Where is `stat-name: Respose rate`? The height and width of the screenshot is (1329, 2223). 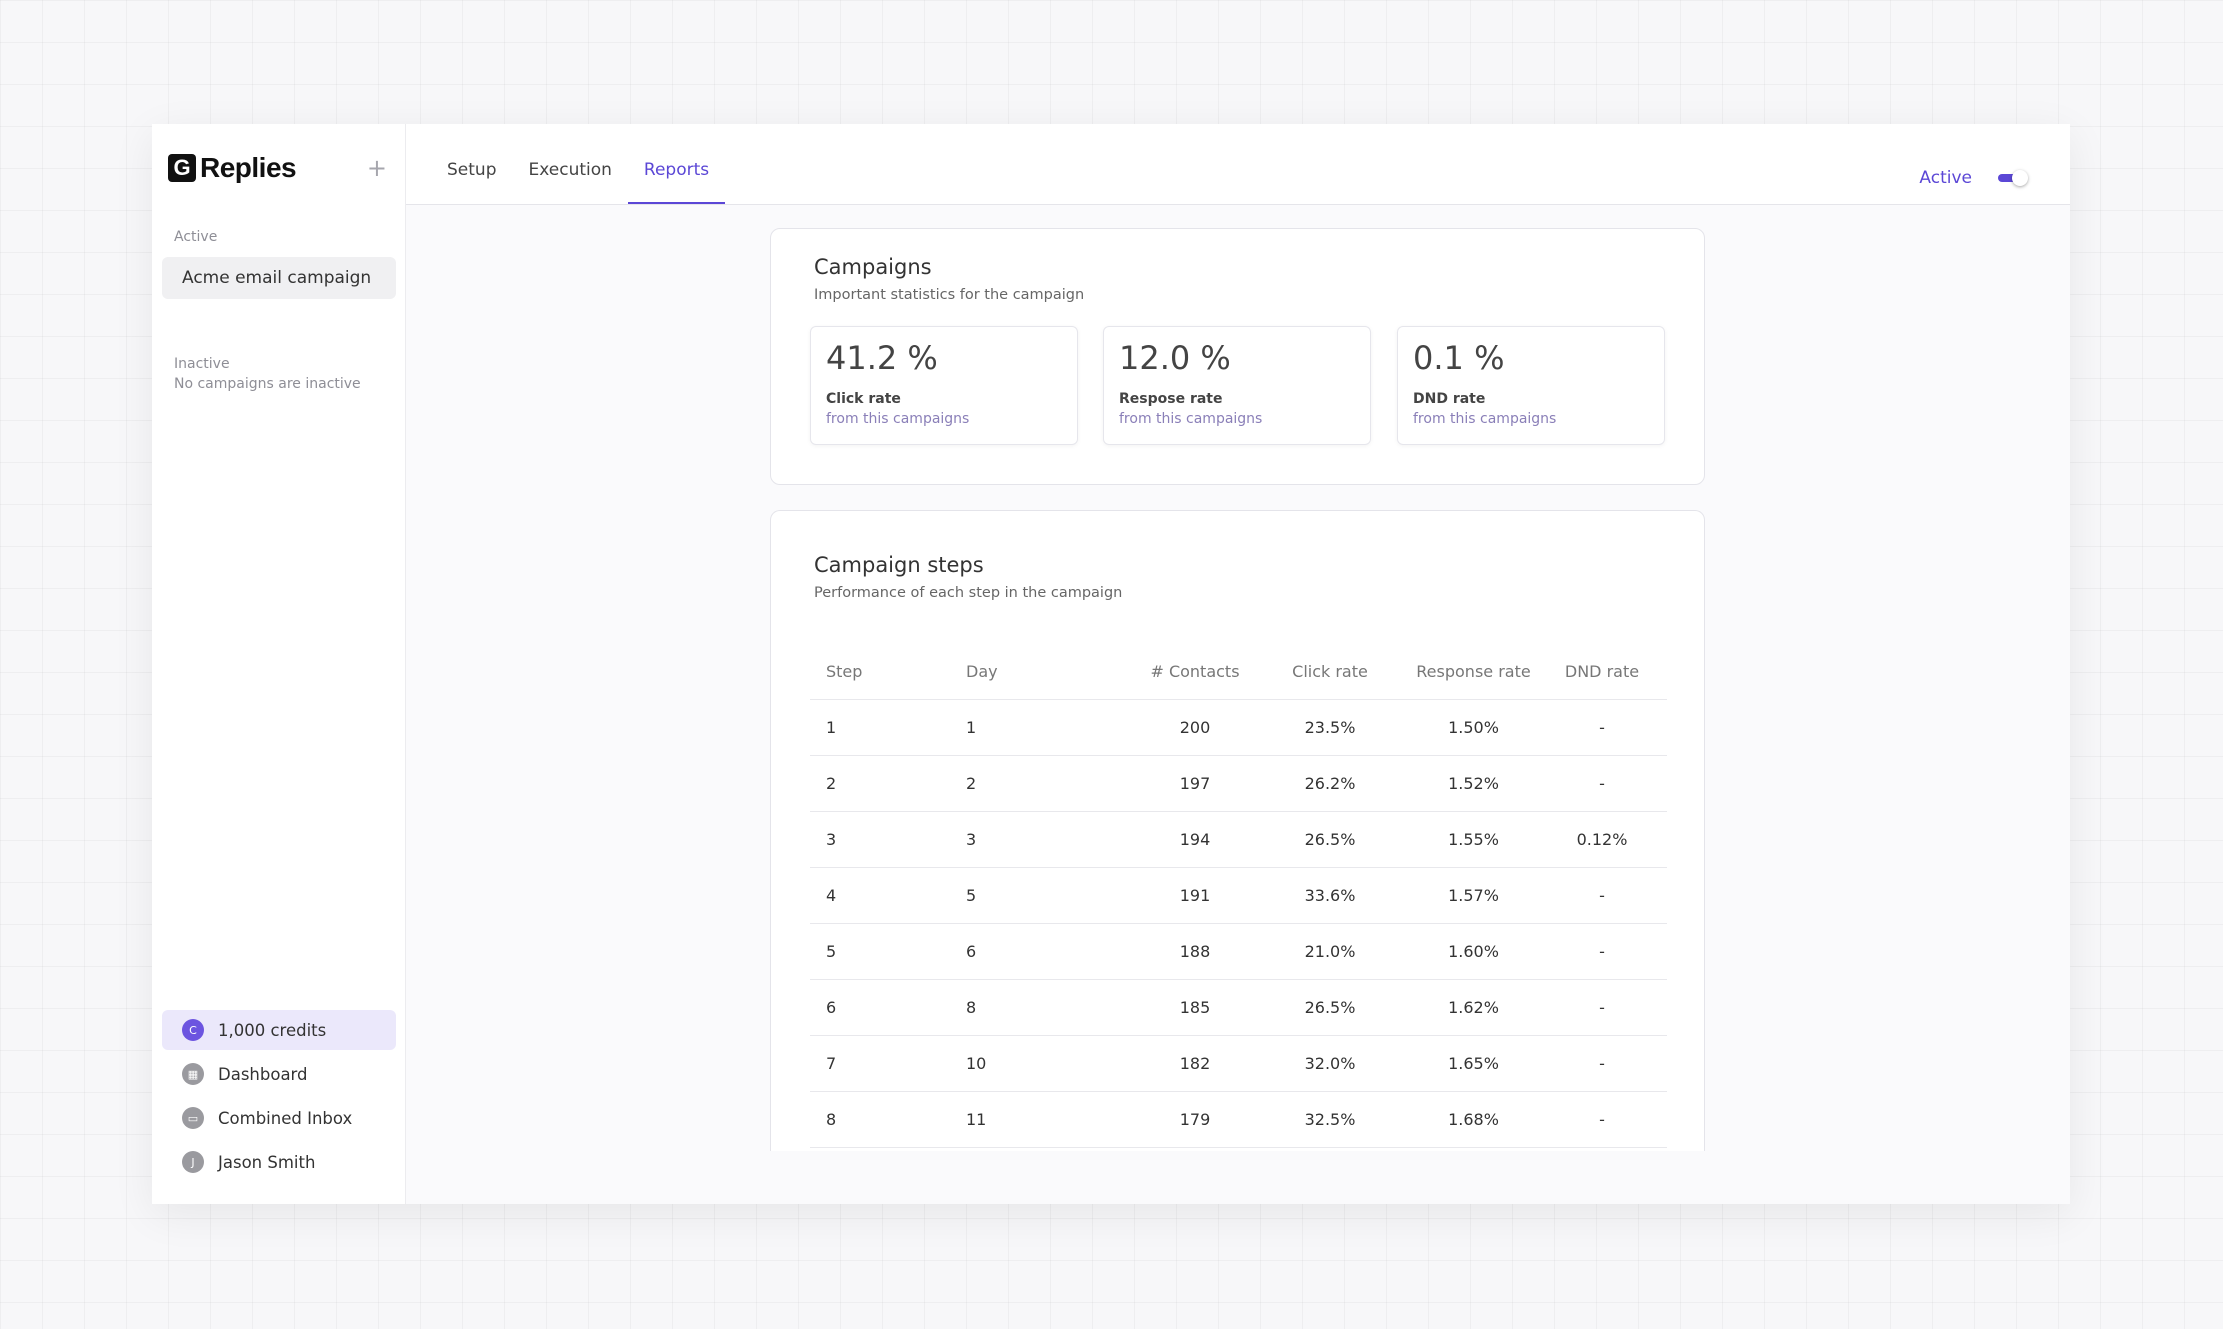 stat-name: Respose rate is located at coordinates (1171, 399).